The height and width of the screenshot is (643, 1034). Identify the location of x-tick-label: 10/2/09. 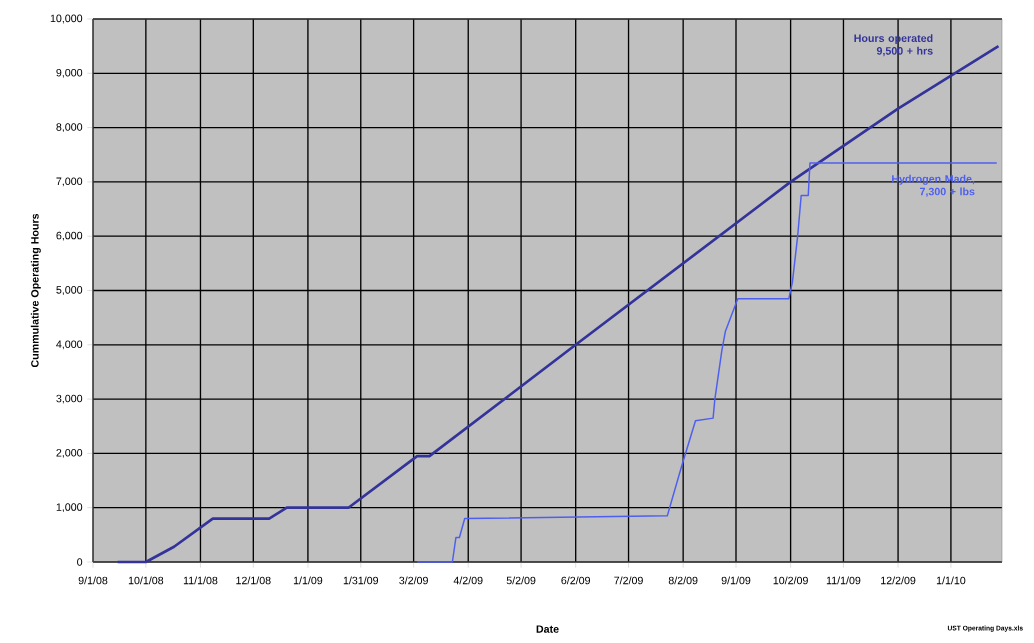
(790, 580).